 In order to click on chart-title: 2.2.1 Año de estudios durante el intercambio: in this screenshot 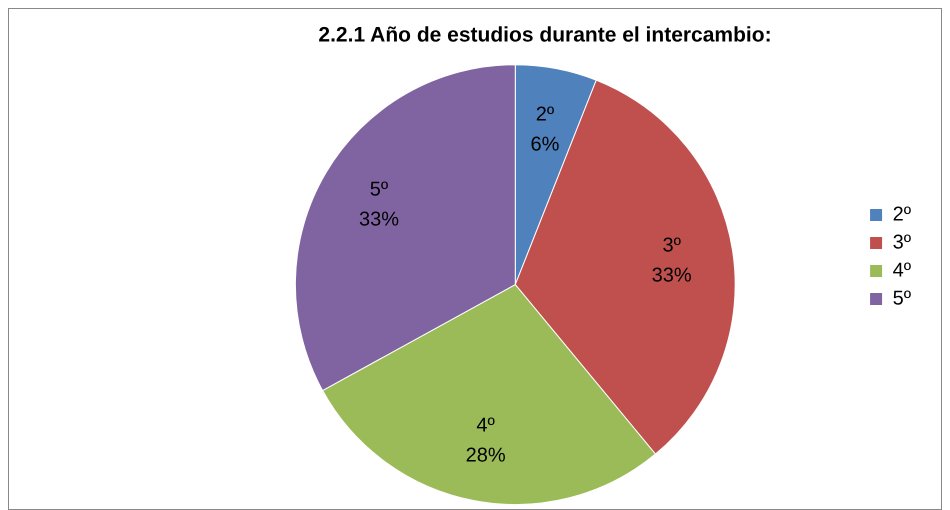, I will do `click(545, 34)`.